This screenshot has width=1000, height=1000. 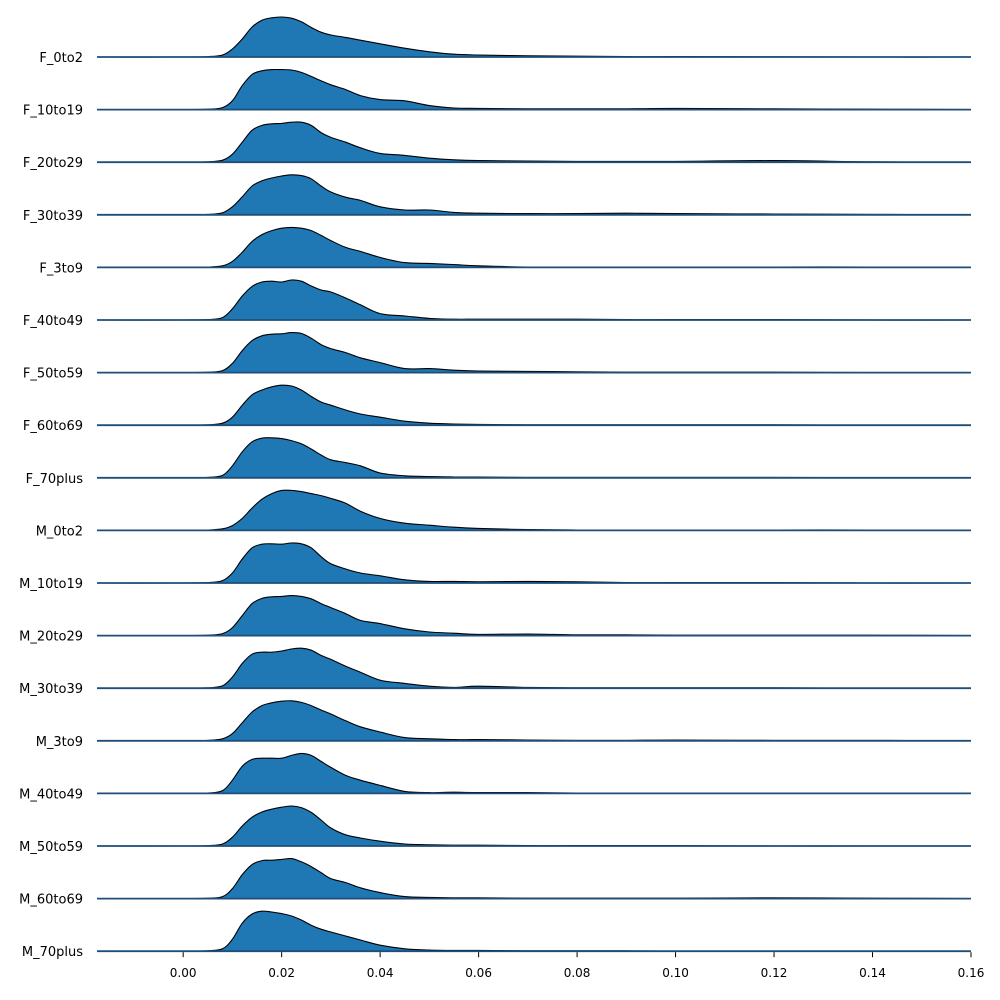 I want to click on ridge-F_60to69: F_60to69, so click(x=497, y=409).